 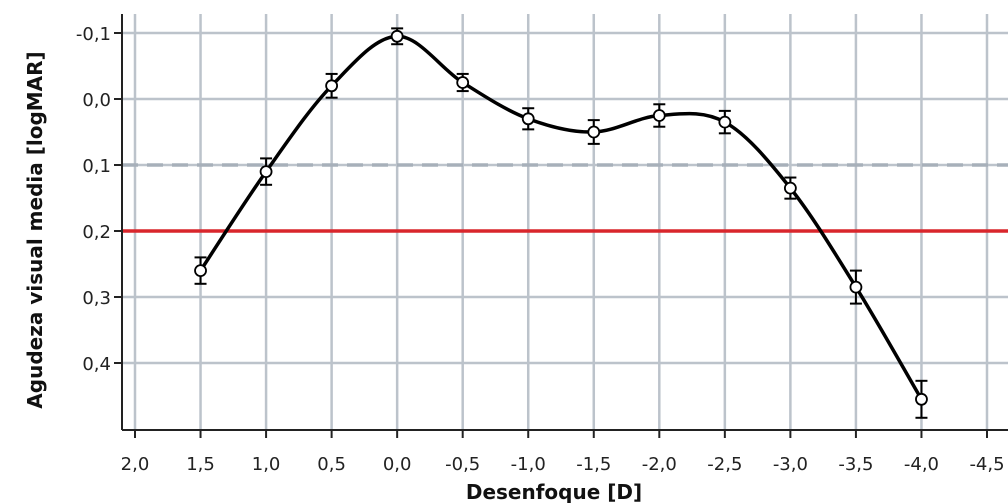 I want to click on x-tick-label: -1,0, so click(x=528, y=464).